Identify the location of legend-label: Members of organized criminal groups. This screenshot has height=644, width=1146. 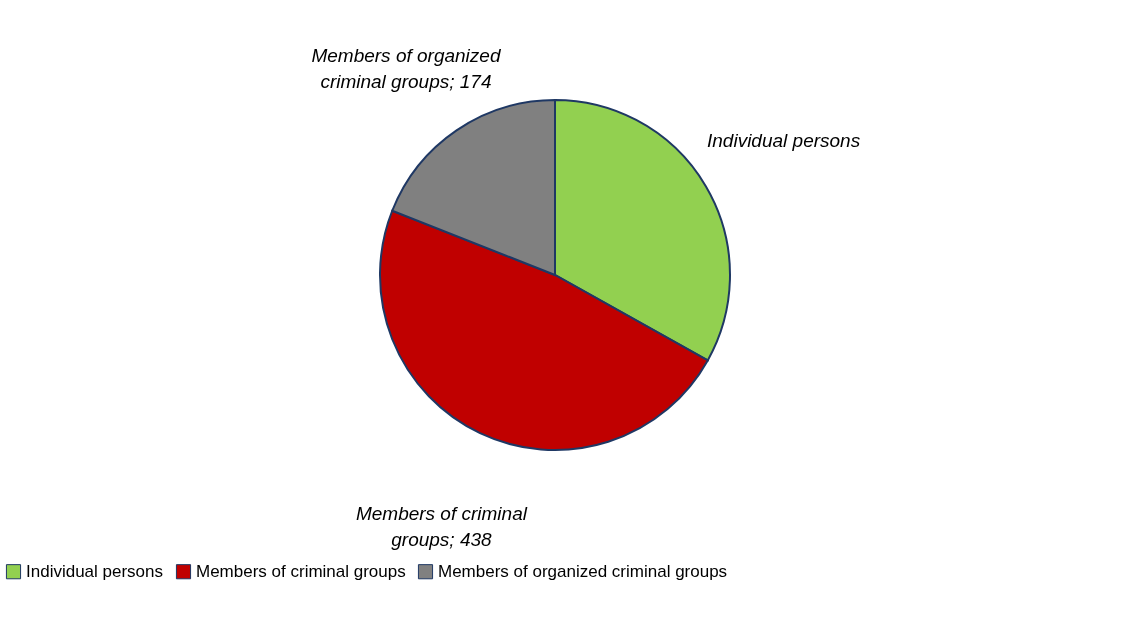
(583, 571).